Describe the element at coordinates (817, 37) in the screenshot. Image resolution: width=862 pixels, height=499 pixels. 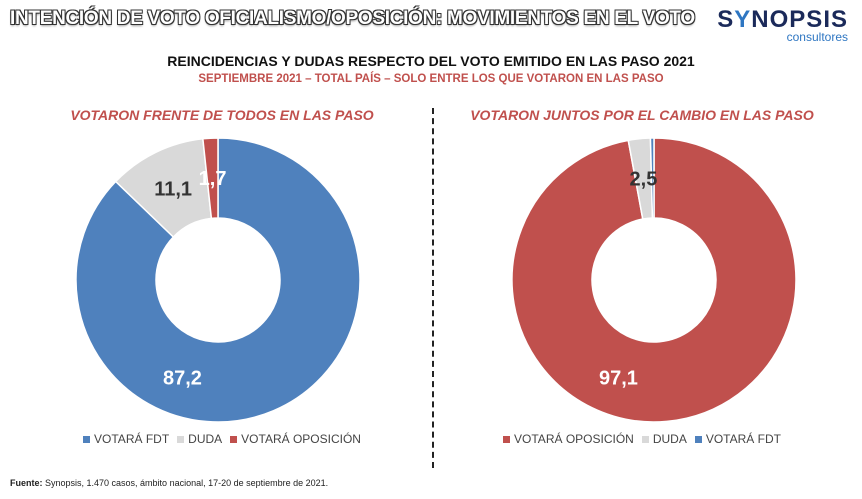
I see `logo-subtitle: consultores` at that location.